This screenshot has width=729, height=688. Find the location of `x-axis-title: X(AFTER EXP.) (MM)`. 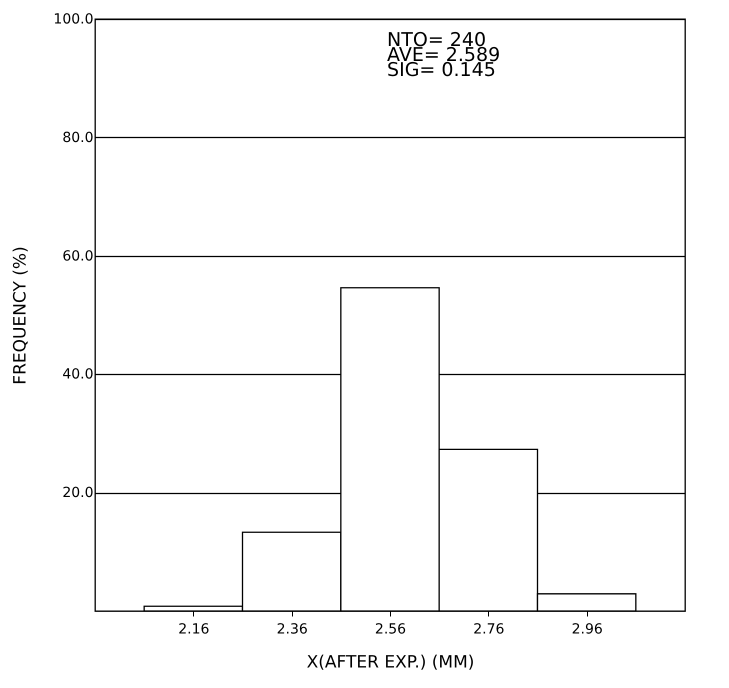

x-axis-title: X(AFTER EXP.) (MM) is located at coordinates (390, 662).